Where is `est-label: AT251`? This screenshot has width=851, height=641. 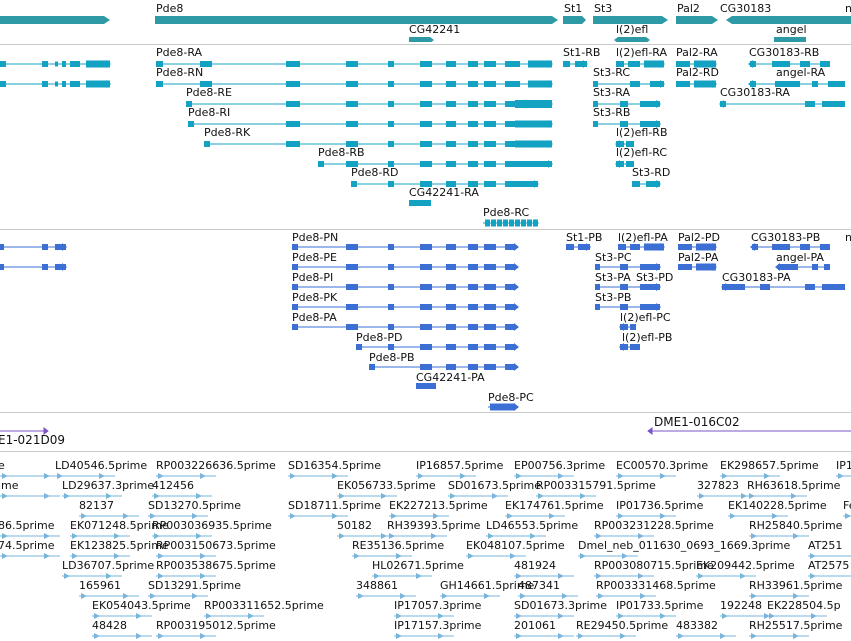
est-label: AT251 is located at coordinates (825, 545).